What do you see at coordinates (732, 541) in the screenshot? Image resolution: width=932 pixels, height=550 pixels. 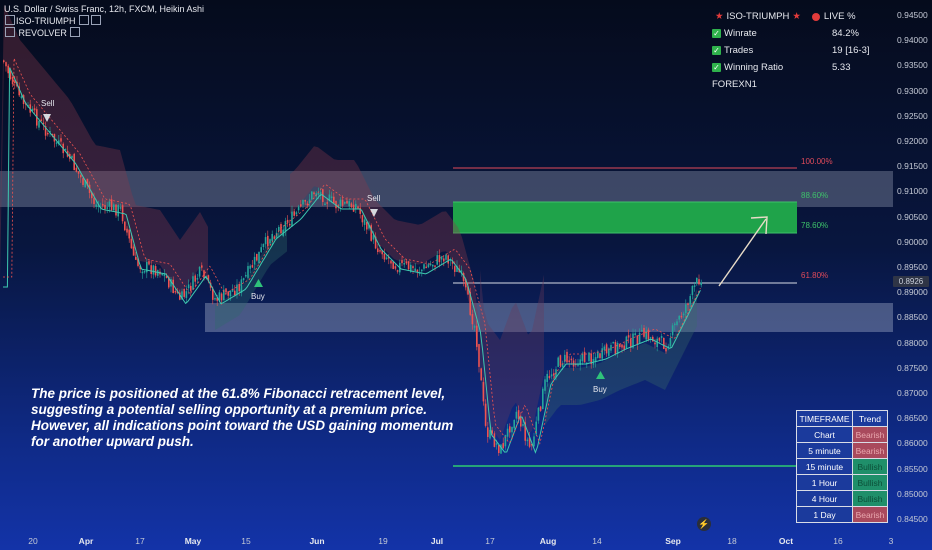 I see `time-tick-label: 18` at bounding box center [732, 541].